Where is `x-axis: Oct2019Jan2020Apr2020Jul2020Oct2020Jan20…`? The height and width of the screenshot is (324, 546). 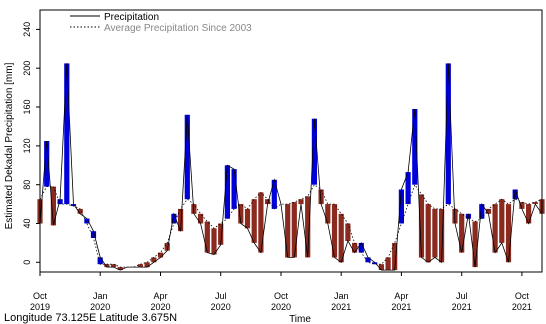
x-axis: Oct2019Jan2020Apr2020Jul2020Oct2020Jan20… is located at coordinates (281, 292).